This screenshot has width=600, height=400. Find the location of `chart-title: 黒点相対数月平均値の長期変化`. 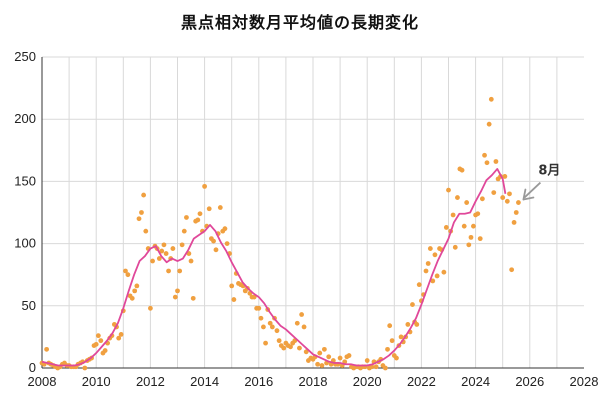

chart-title: 黒点相対数月平均値の長期変化 is located at coordinates (299, 22).